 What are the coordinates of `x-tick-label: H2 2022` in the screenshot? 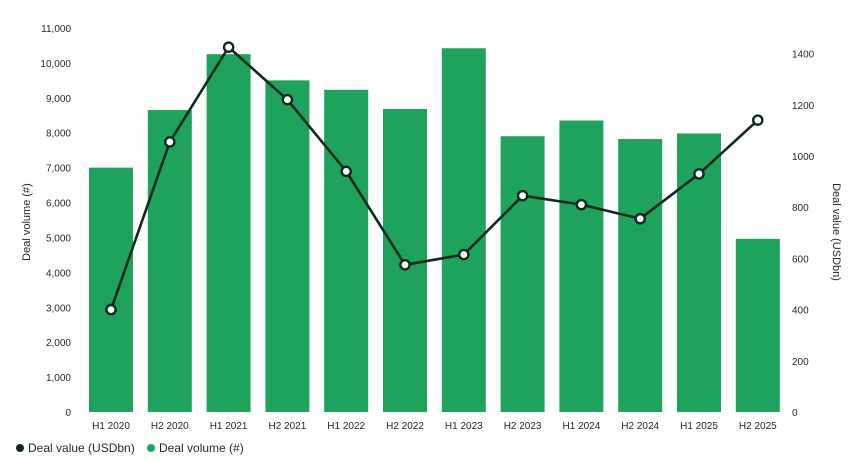 It's located at (405, 426).